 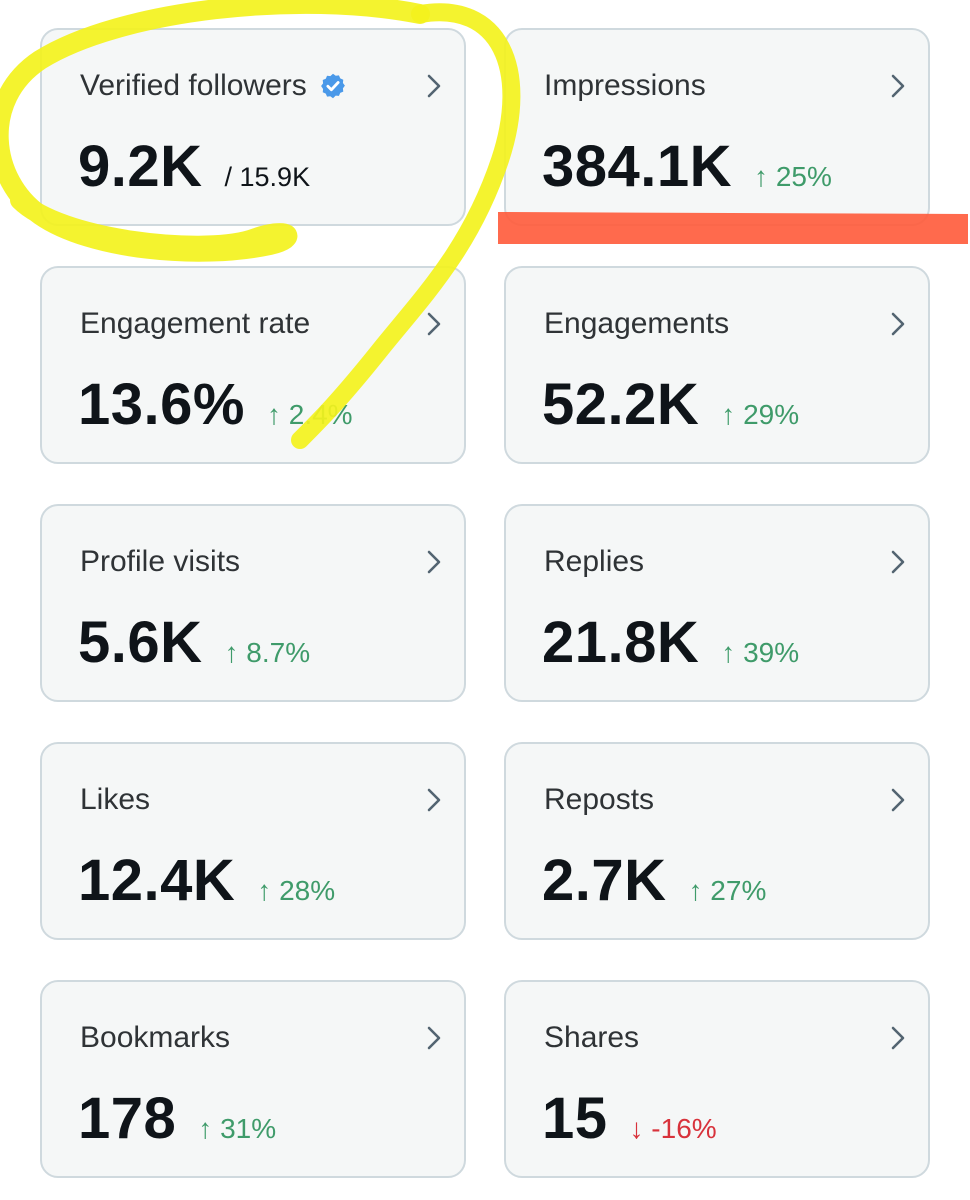 I want to click on arrow-down-icon: ↓, so click(x=636, y=1128).